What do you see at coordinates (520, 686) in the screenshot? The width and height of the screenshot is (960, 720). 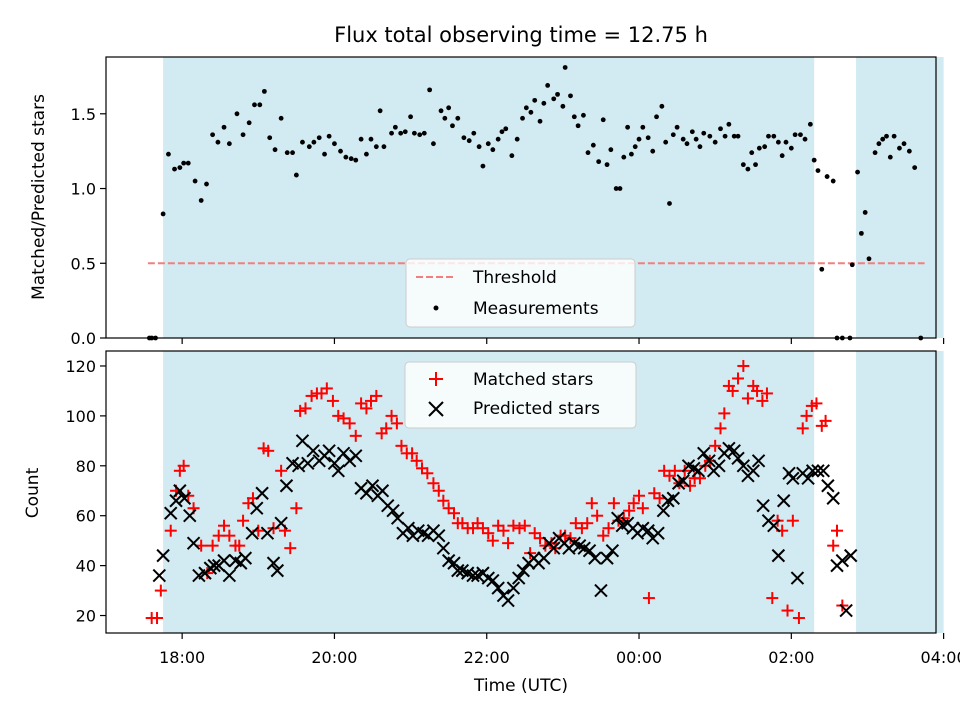 I see `x-axis-label: Time (UTC)` at bounding box center [520, 686].